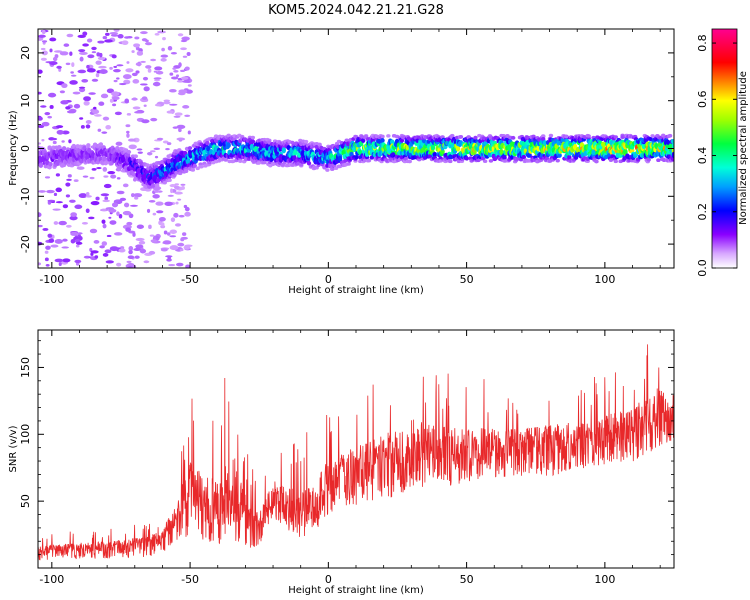 The image size is (750, 600). I want to click on snr-y-axis-label: SNR (v/v), so click(13, 448).